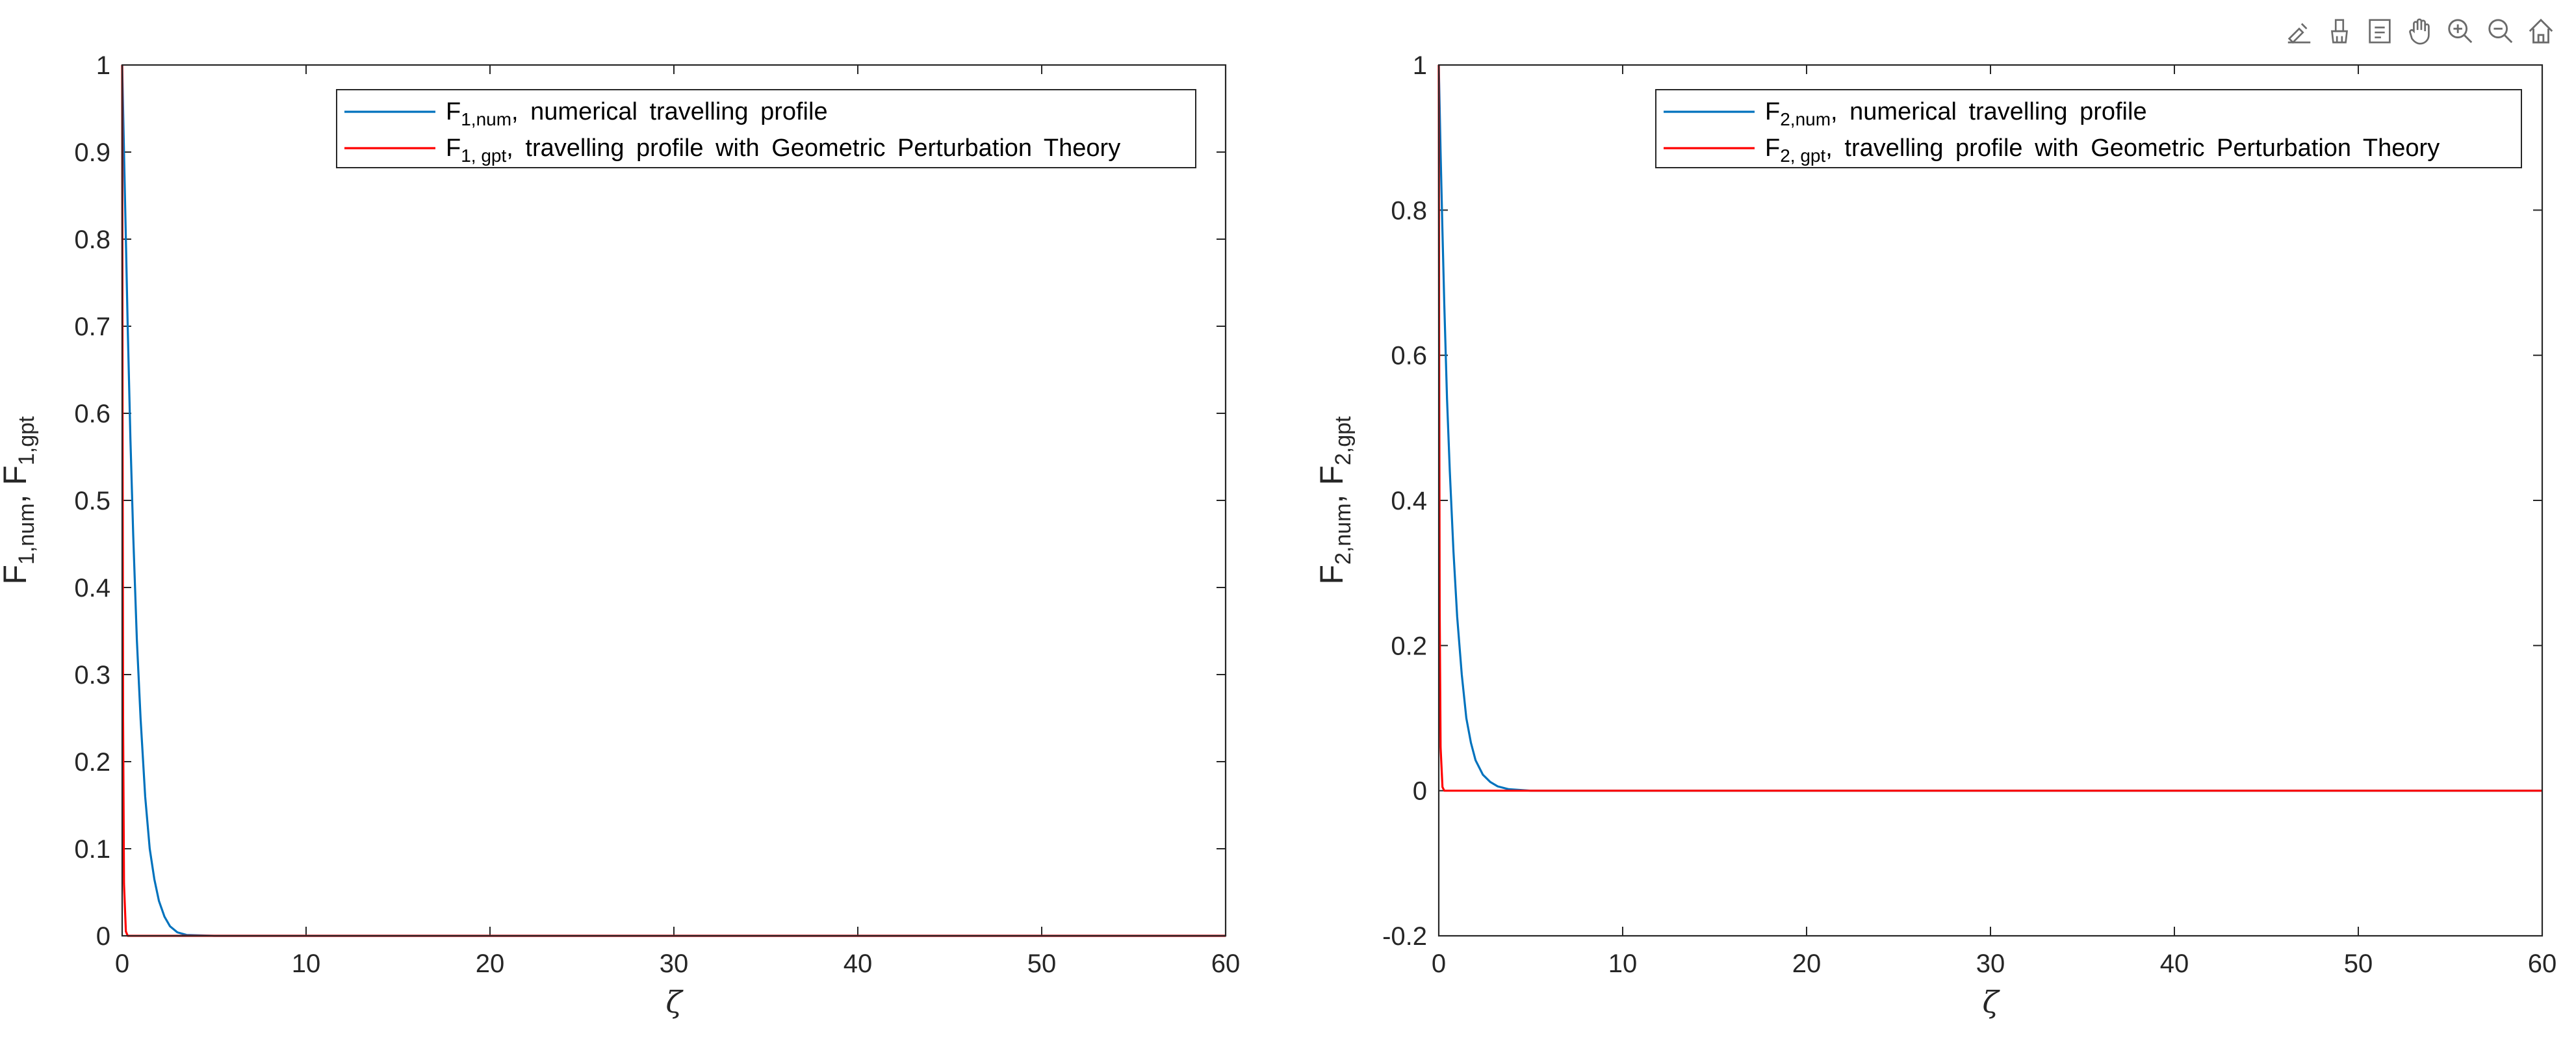 The height and width of the screenshot is (1045, 2576). Describe the element at coordinates (1956, 114) in the screenshot. I see `legend-label: F2,num, numerical travelling profile` at that location.